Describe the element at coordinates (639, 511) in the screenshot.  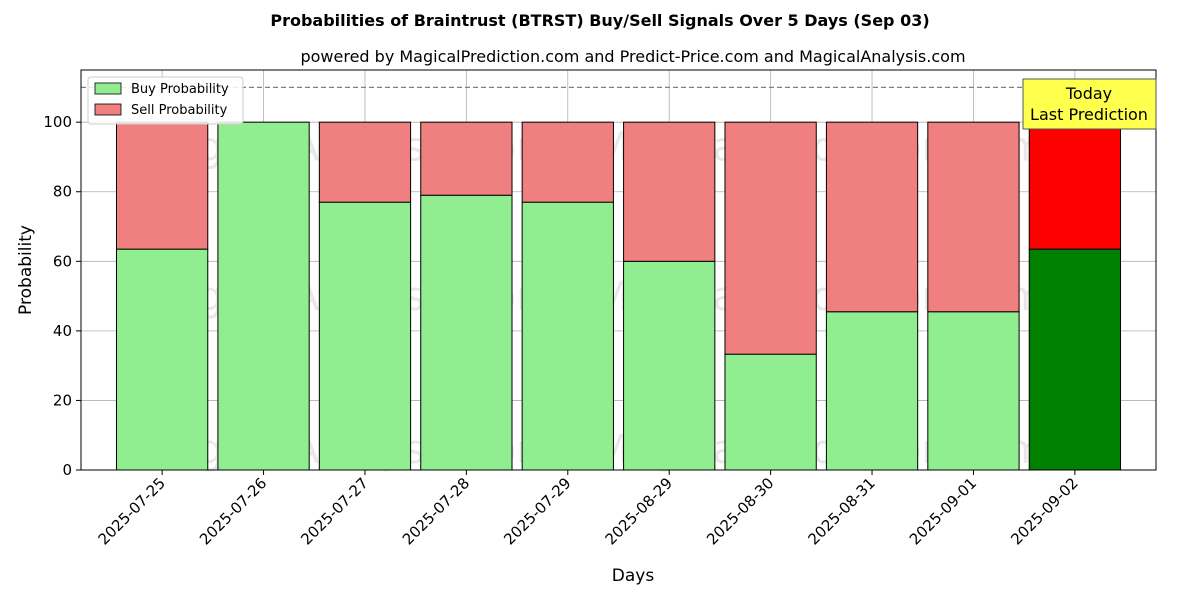
I see `x-tick-label: 2025-08-29` at that location.